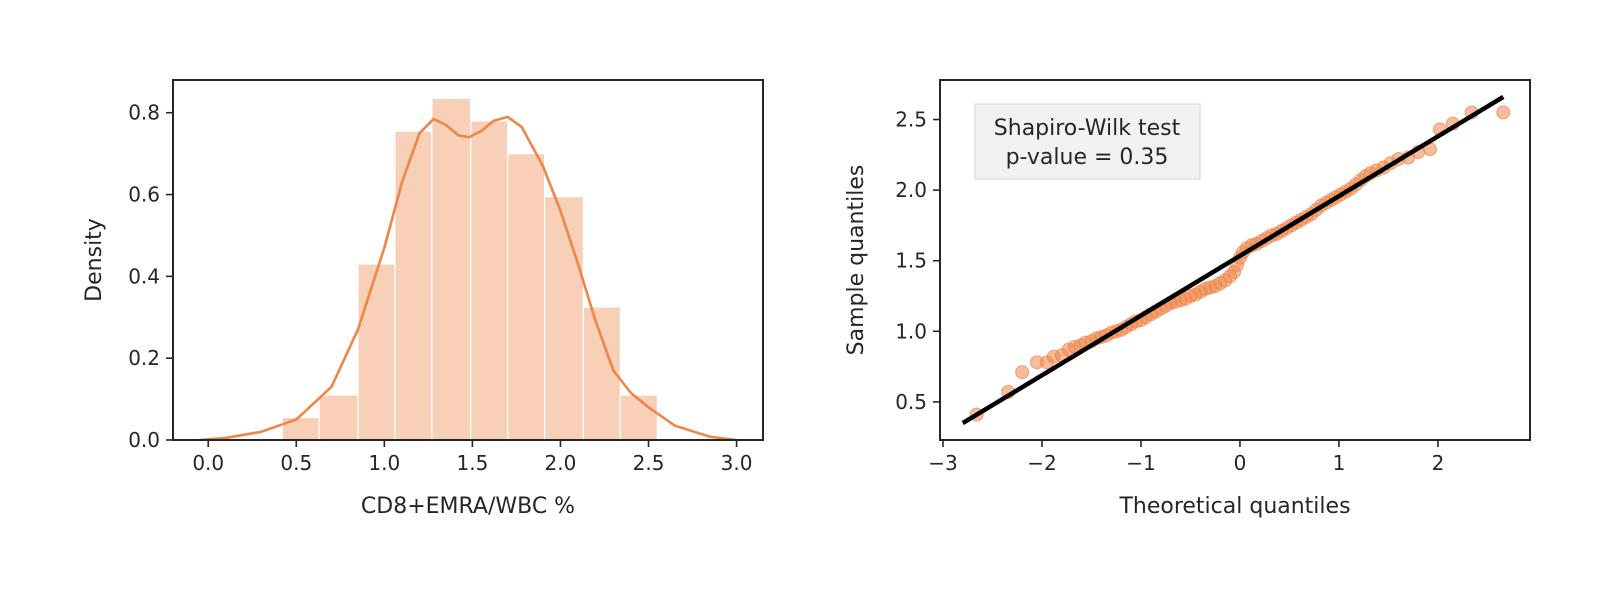 This screenshot has width=1600, height=604. I want to click on x-tick-label: 1, so click(1339, 463).